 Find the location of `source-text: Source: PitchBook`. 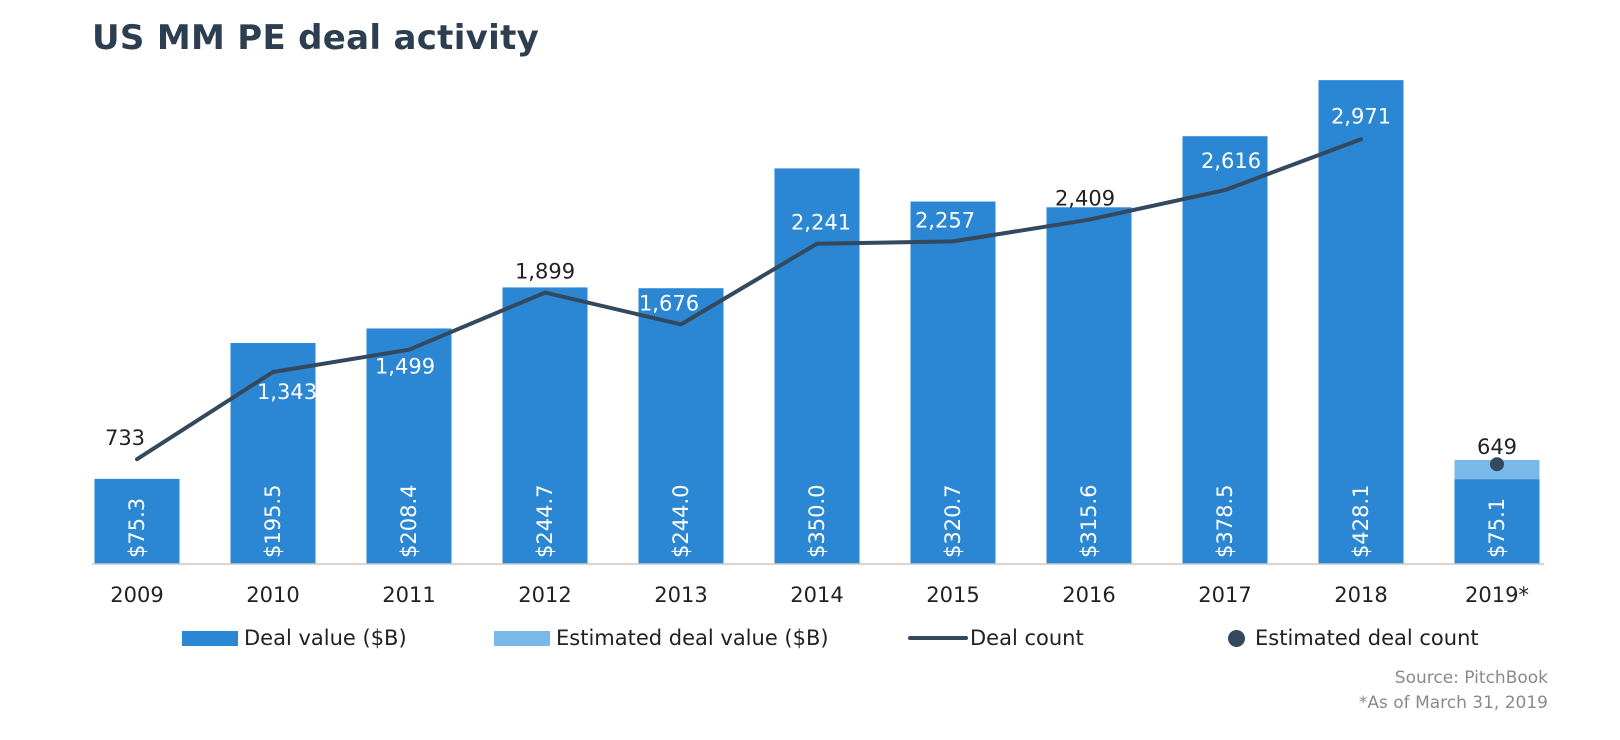

source-text: Source: PitchBook is located at coordinates (1471, 678).